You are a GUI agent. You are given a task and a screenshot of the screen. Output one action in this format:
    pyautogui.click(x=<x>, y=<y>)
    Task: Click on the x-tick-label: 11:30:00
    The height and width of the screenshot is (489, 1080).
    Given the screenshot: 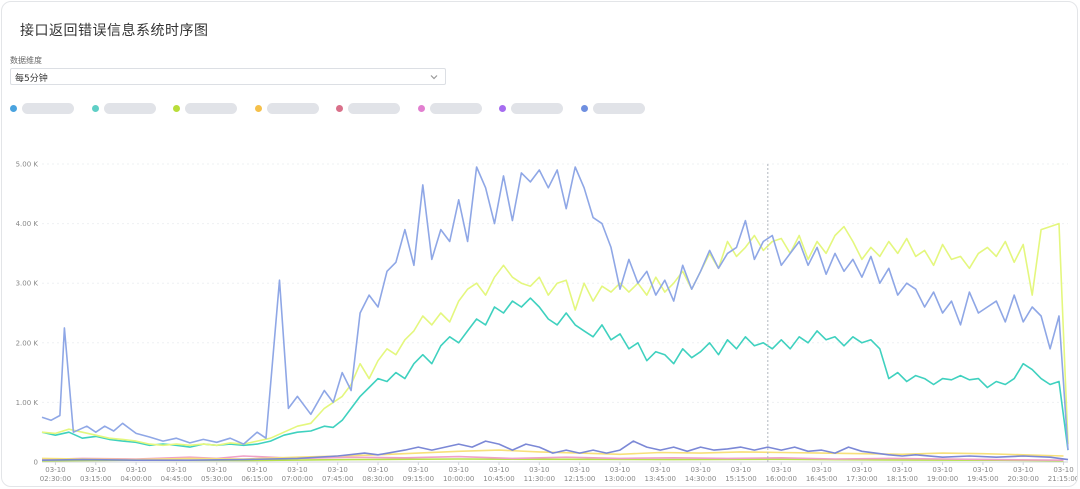 What is the action you would take?
    pyautogui.click(x=539, y=479)
    